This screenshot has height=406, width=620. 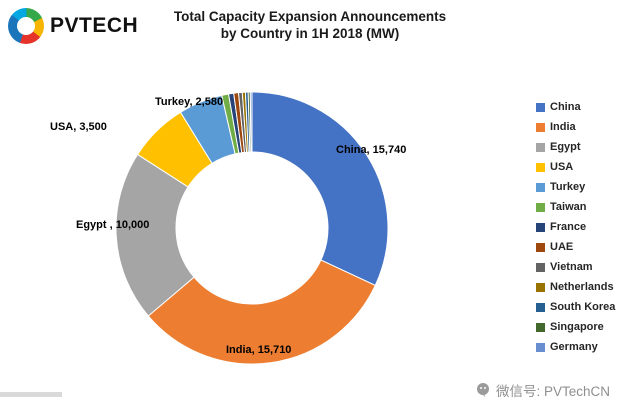 What do you see at coordinates (31, 394) in the screenshot?
I see `divider` at bounding box center [31, 394].